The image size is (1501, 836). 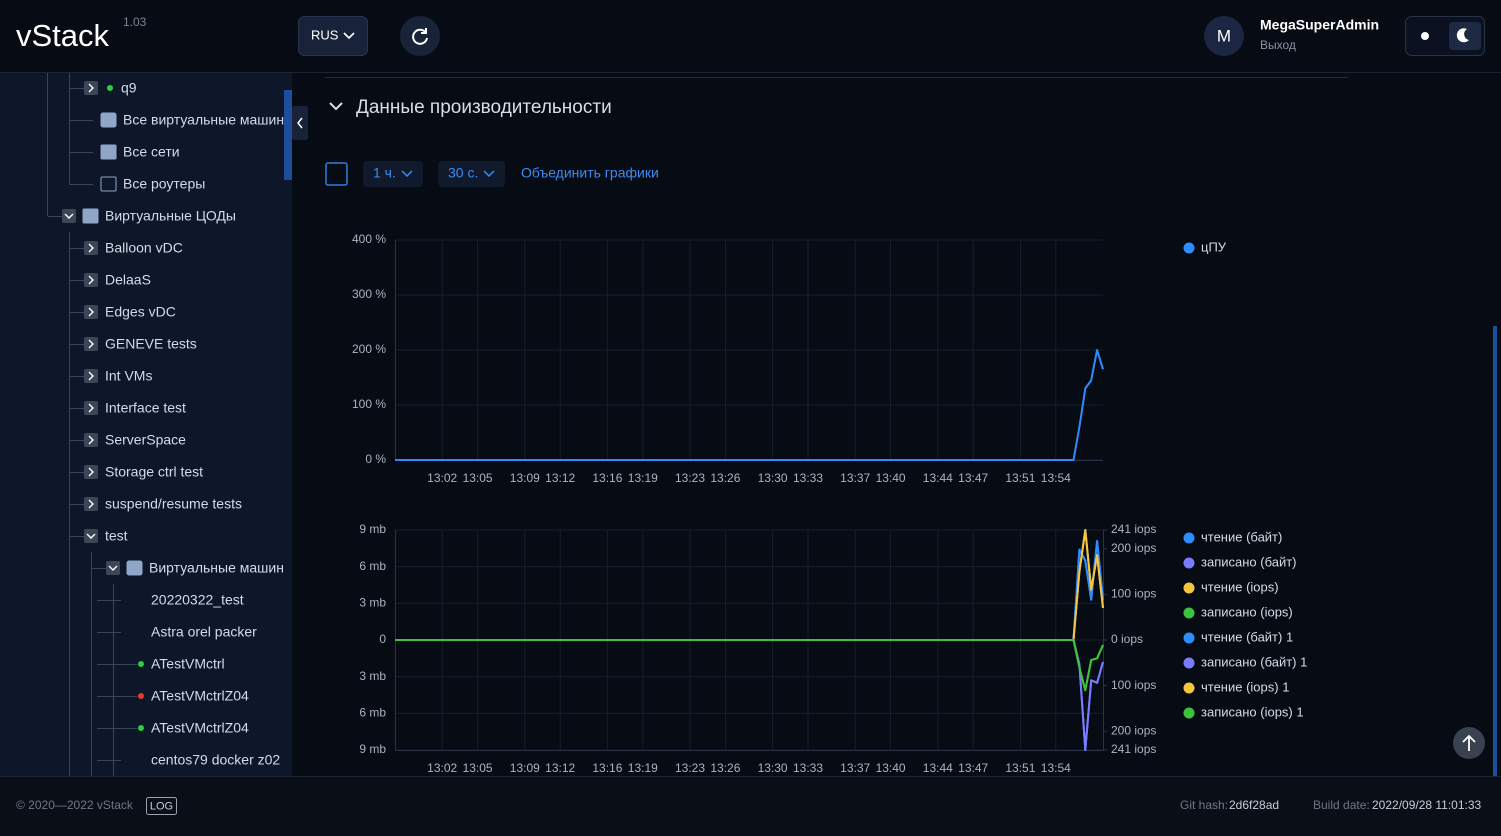 What do you see at coordinates (128, 280) in the screenshot?
I see `tree-label: DelaaS` at bounding box center [128, 280].